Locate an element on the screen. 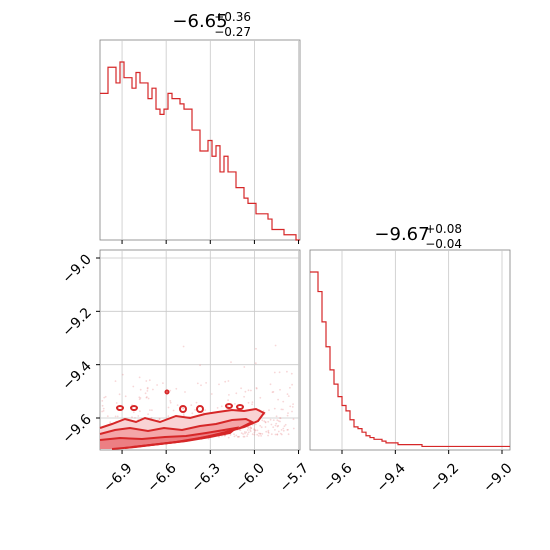 The height and width of the screenshot is (550, 550). histogram-2-title-upper: +0.08 is located at coordinates (443, 229).